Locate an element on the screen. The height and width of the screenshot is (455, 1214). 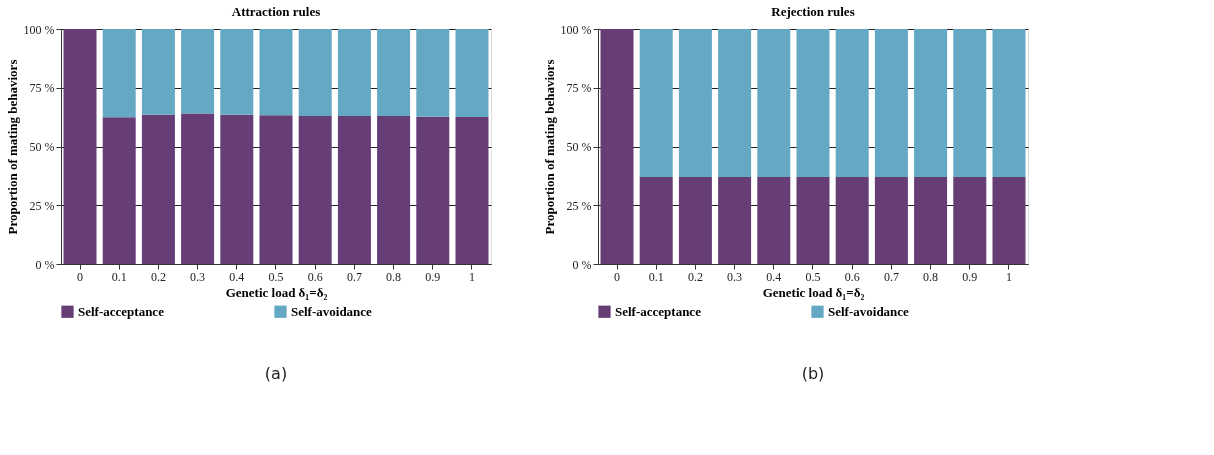
text: (b) is located at coordinates (813, 373).